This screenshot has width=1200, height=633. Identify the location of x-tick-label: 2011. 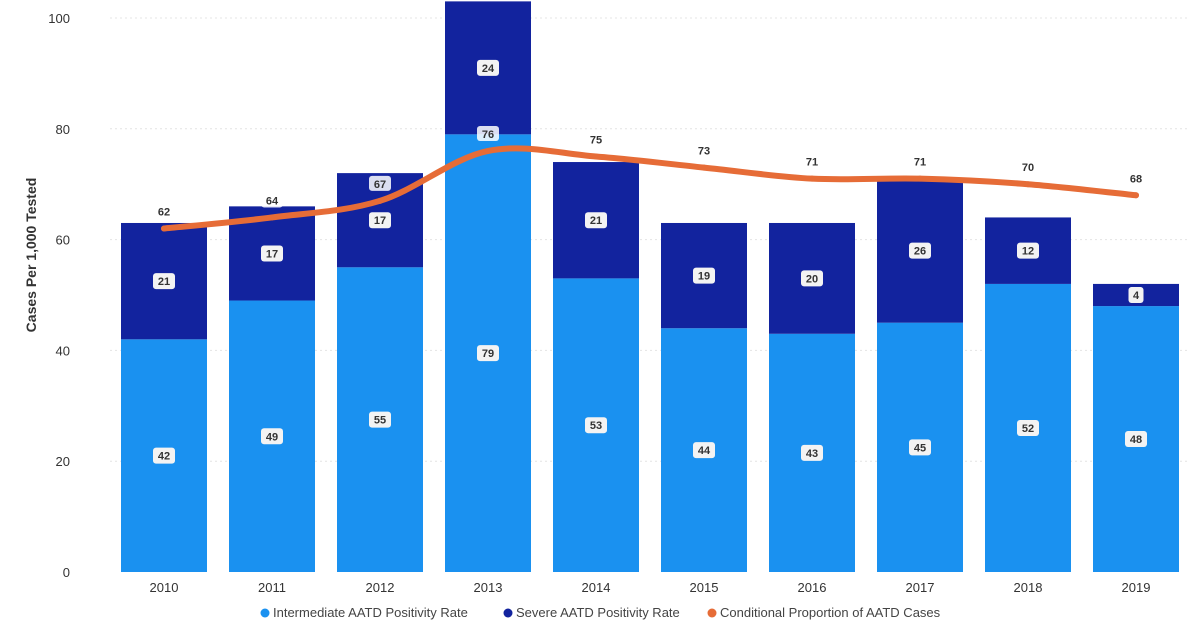
(272, 587).